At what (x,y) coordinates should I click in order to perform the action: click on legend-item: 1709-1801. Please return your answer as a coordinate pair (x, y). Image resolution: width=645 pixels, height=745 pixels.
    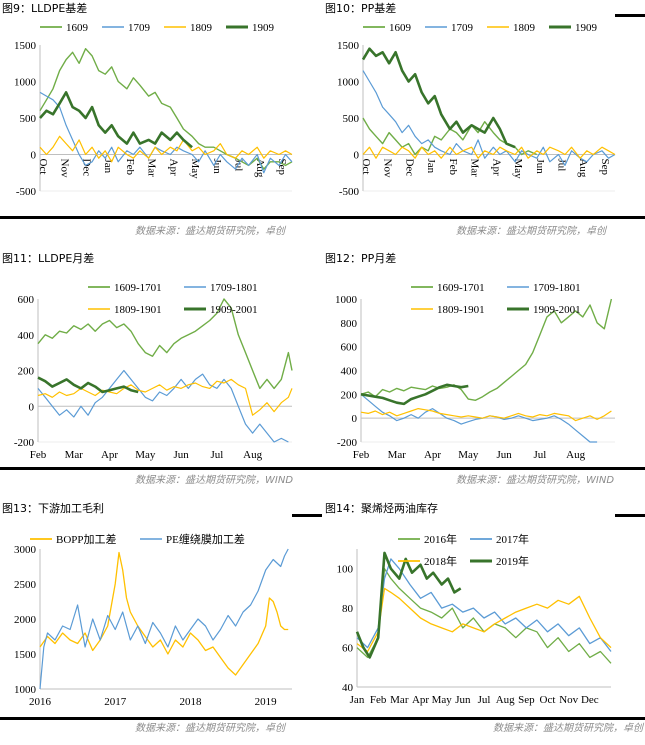
    Looking at the image, I should click on (544, 288).